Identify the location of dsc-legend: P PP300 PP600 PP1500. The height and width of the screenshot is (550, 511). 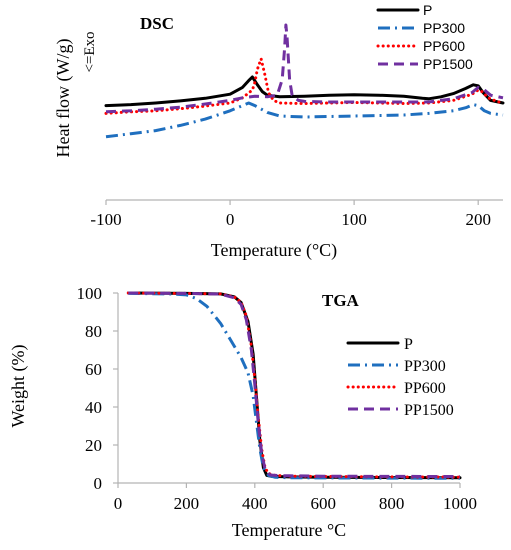
(424, 37).